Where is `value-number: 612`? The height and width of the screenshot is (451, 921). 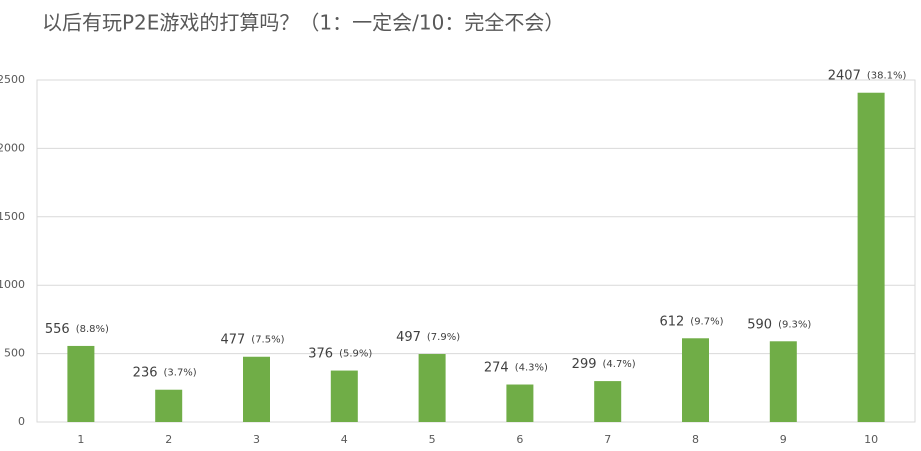
value-number: 612 is located at coordinates (671, 321).